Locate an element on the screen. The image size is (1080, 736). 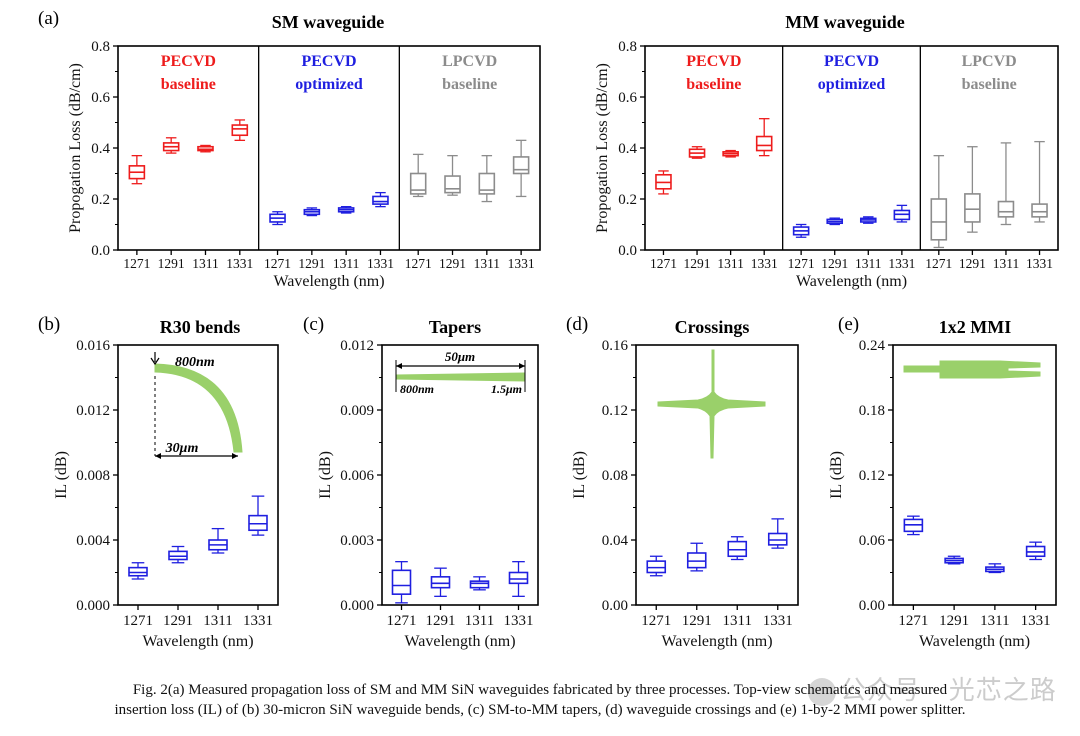
schematic-taper: 50μm 800nm 1.5μm is located at coordinates (460, 372).